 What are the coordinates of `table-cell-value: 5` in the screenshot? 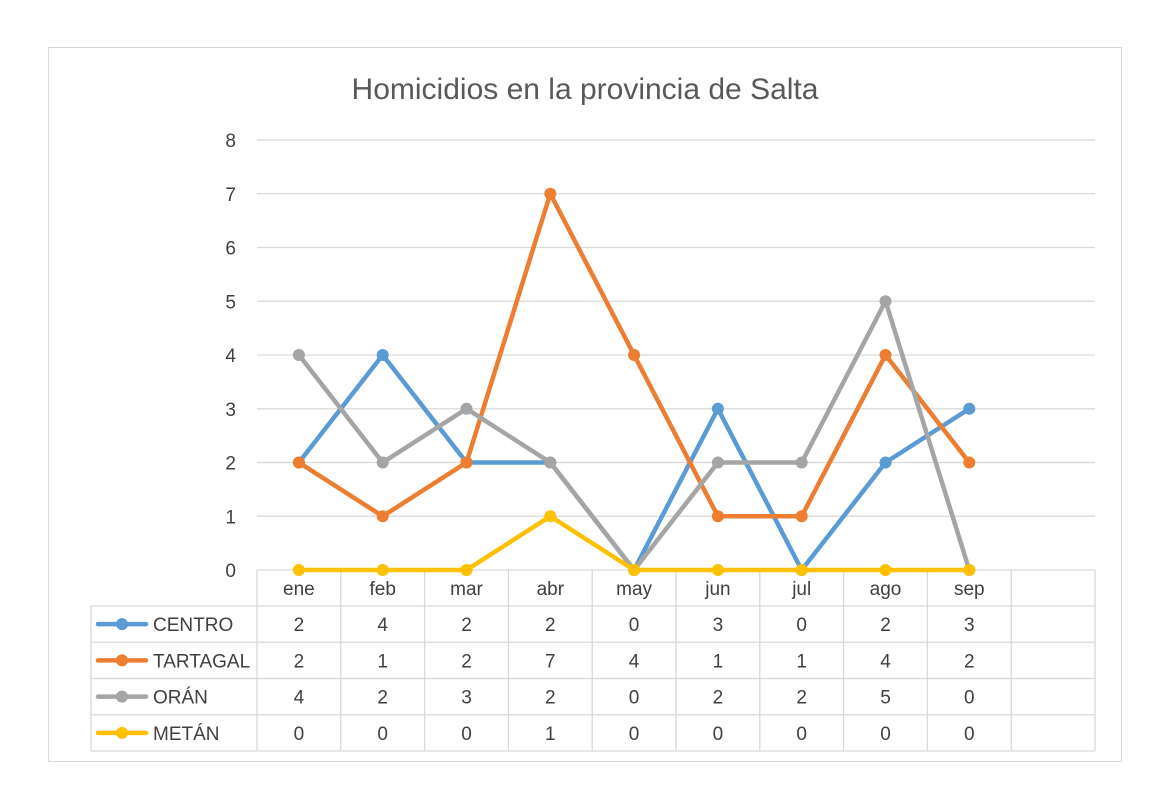 It's located at (885, 698).